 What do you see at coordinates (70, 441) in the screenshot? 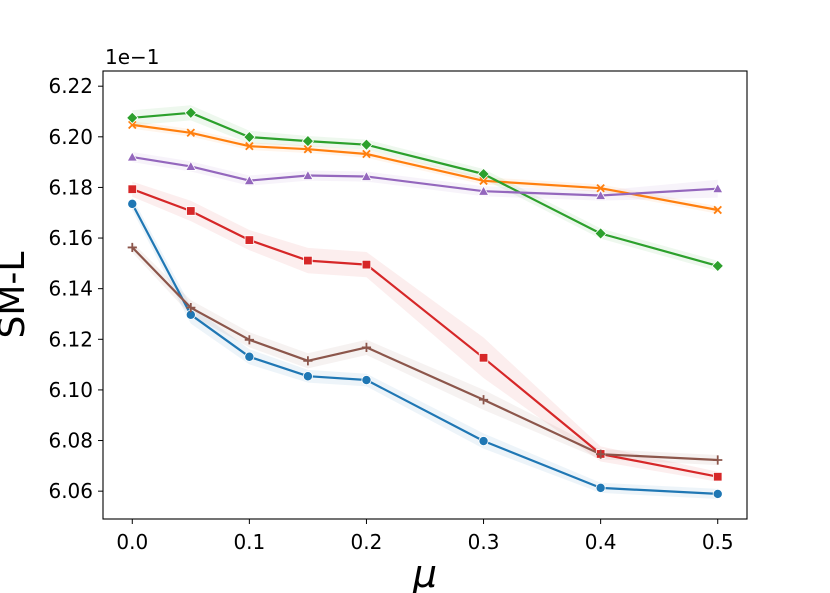
I see `y-tick-label: 6.08` at bounding box center [70, 441].